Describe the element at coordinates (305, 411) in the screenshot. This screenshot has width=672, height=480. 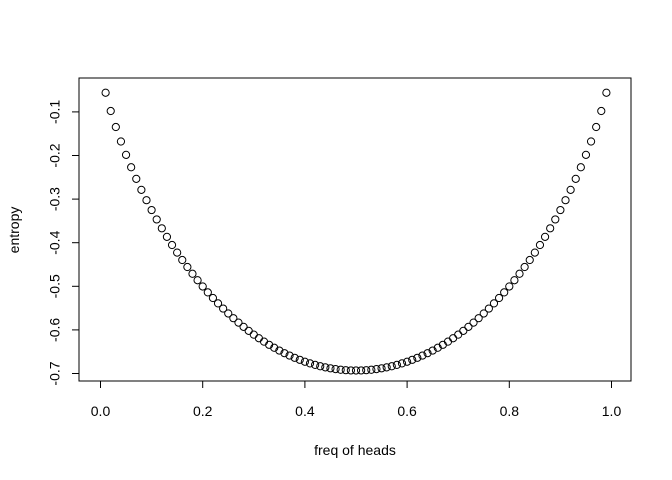
I see `x-tick-label: 0.4` at that location.